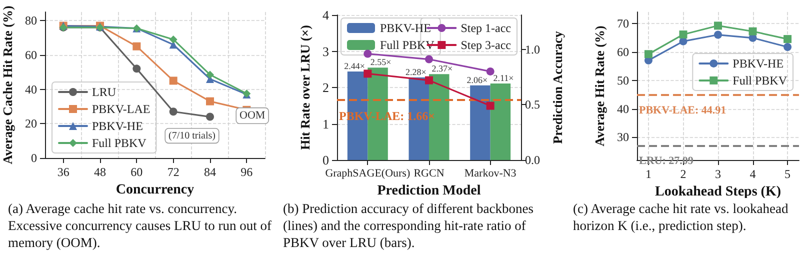  I want to click on legend-label: PBKV-LAE, so click(121, 109).